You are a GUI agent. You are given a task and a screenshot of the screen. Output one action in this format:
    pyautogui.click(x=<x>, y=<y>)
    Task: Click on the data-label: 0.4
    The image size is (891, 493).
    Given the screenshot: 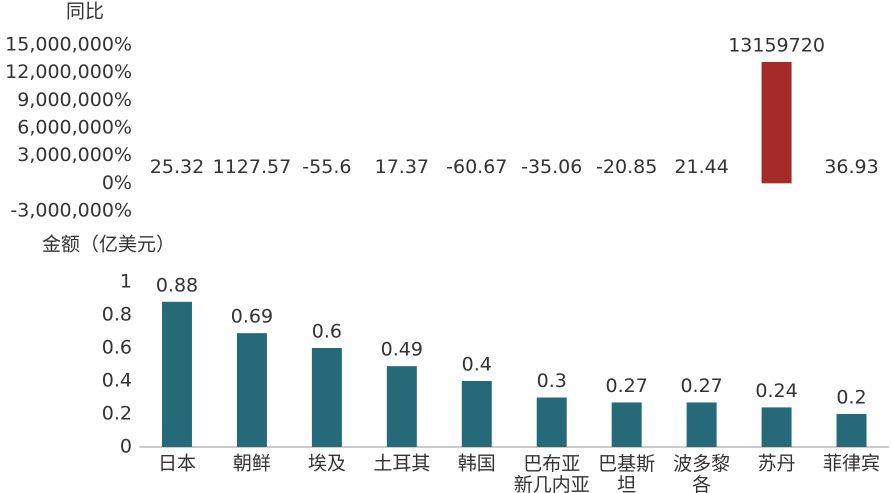 What is the action you would take?
    pyautogui.click(x=477, y=365)
    